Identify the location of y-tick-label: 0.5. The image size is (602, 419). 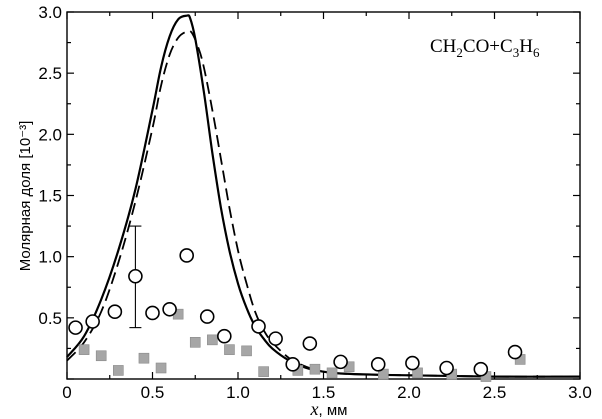
(50, 318).